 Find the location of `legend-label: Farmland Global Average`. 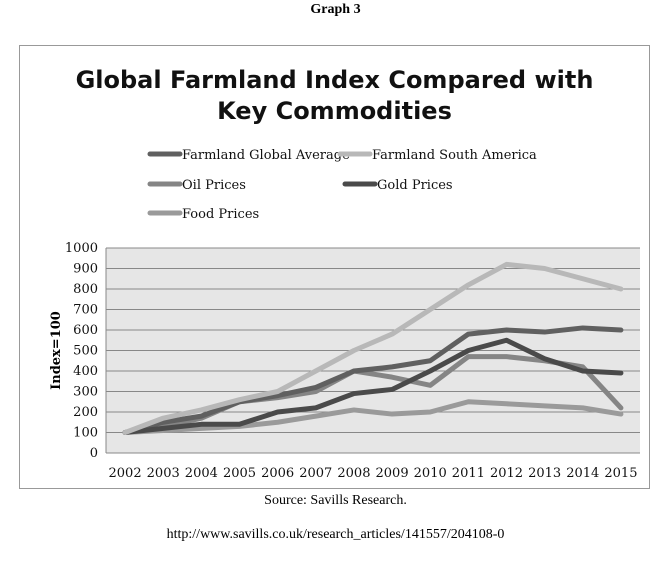

legend-label: Farmland Global Average is located at coordinates (266, 155).